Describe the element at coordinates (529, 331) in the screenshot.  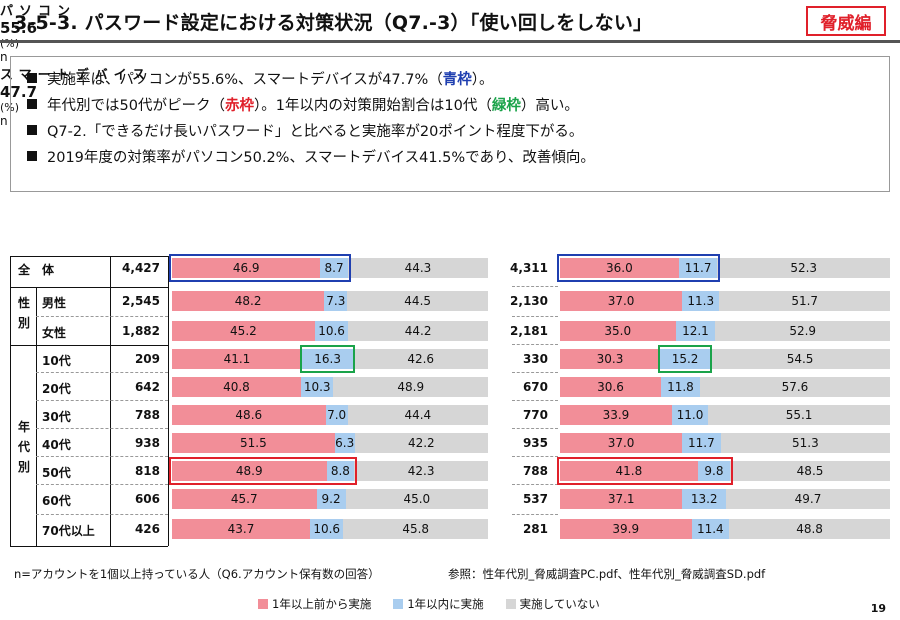
I see `n-value: 2,181` at that location.